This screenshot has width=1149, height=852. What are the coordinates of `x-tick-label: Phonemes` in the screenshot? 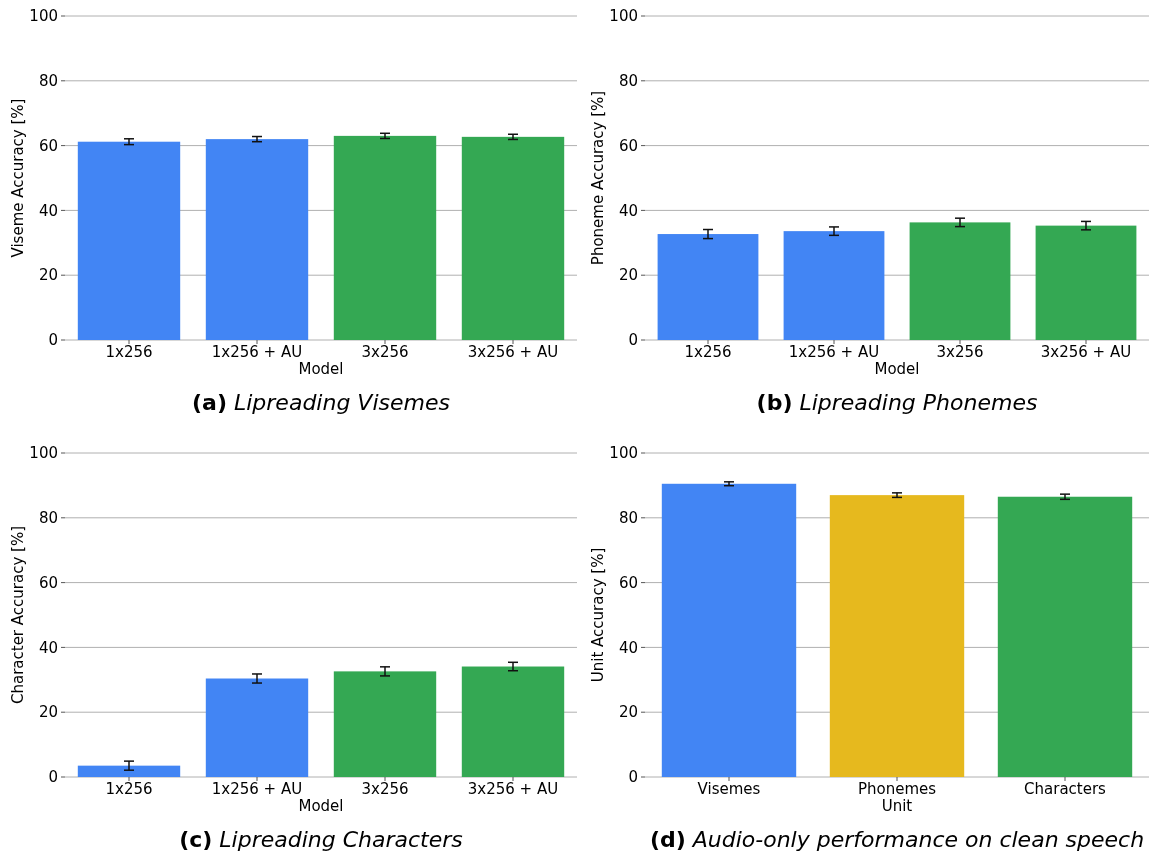 It's located at (897, 789).